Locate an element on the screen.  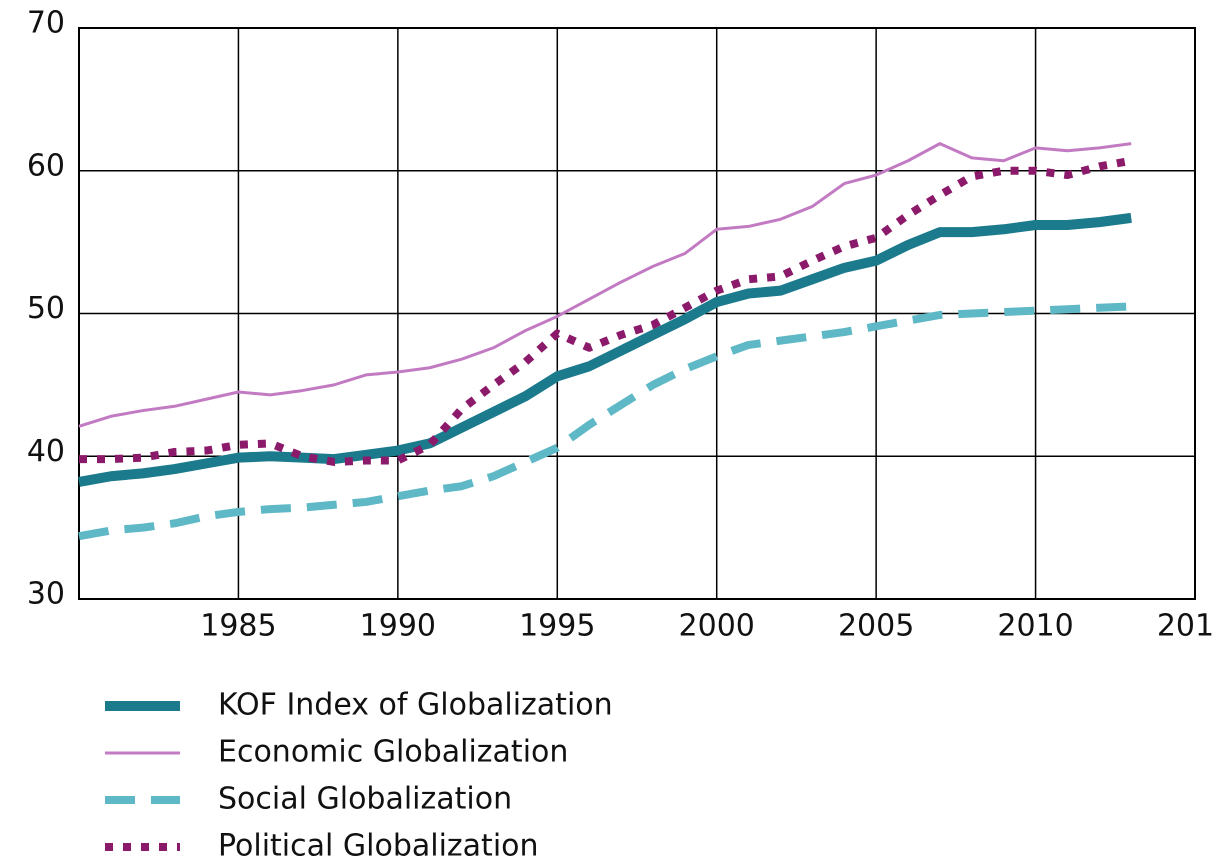
legend-label: Social Globalization is located at coordinates (365, 799).